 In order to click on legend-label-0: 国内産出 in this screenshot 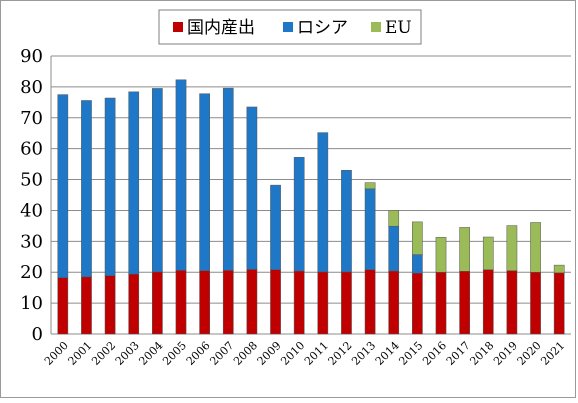, I will do `click(221, 28)`.